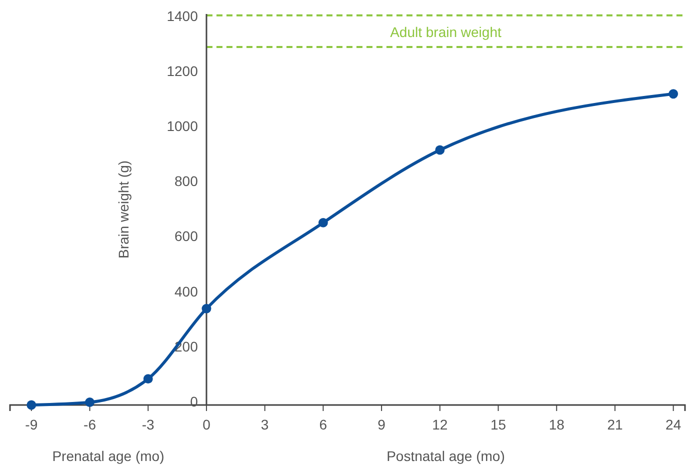 The image size is (687, 465). What do you see at coordinates (674, 424) in the screenshot?
I see `x-tick-label: 24` at bounding box center [674, 424].